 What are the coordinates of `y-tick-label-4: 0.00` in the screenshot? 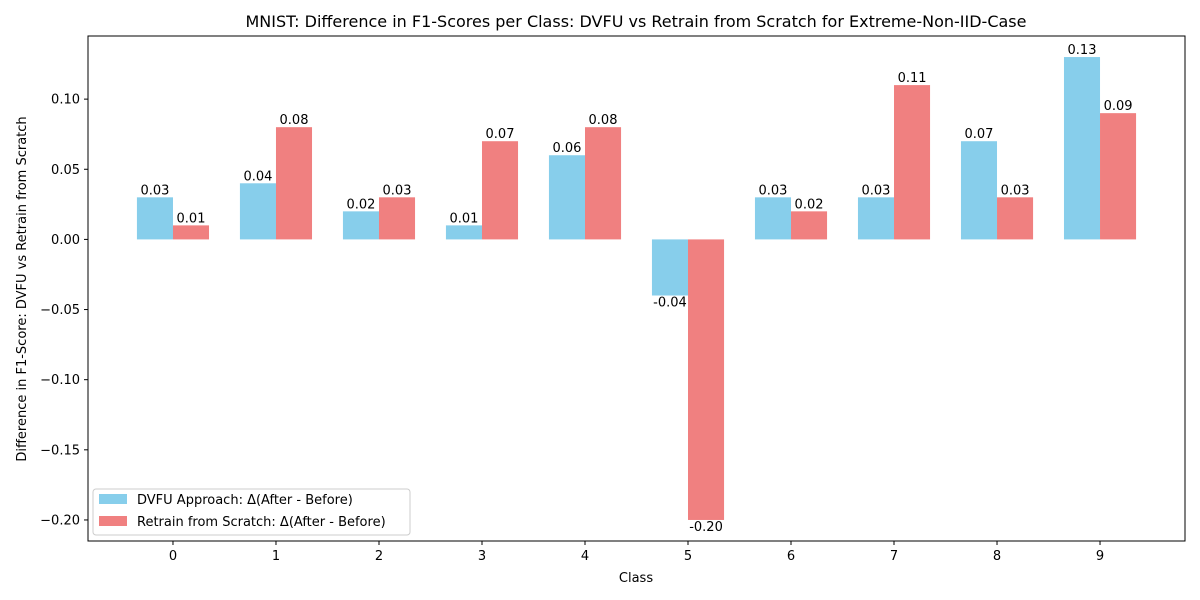 It's located at (65, 240).